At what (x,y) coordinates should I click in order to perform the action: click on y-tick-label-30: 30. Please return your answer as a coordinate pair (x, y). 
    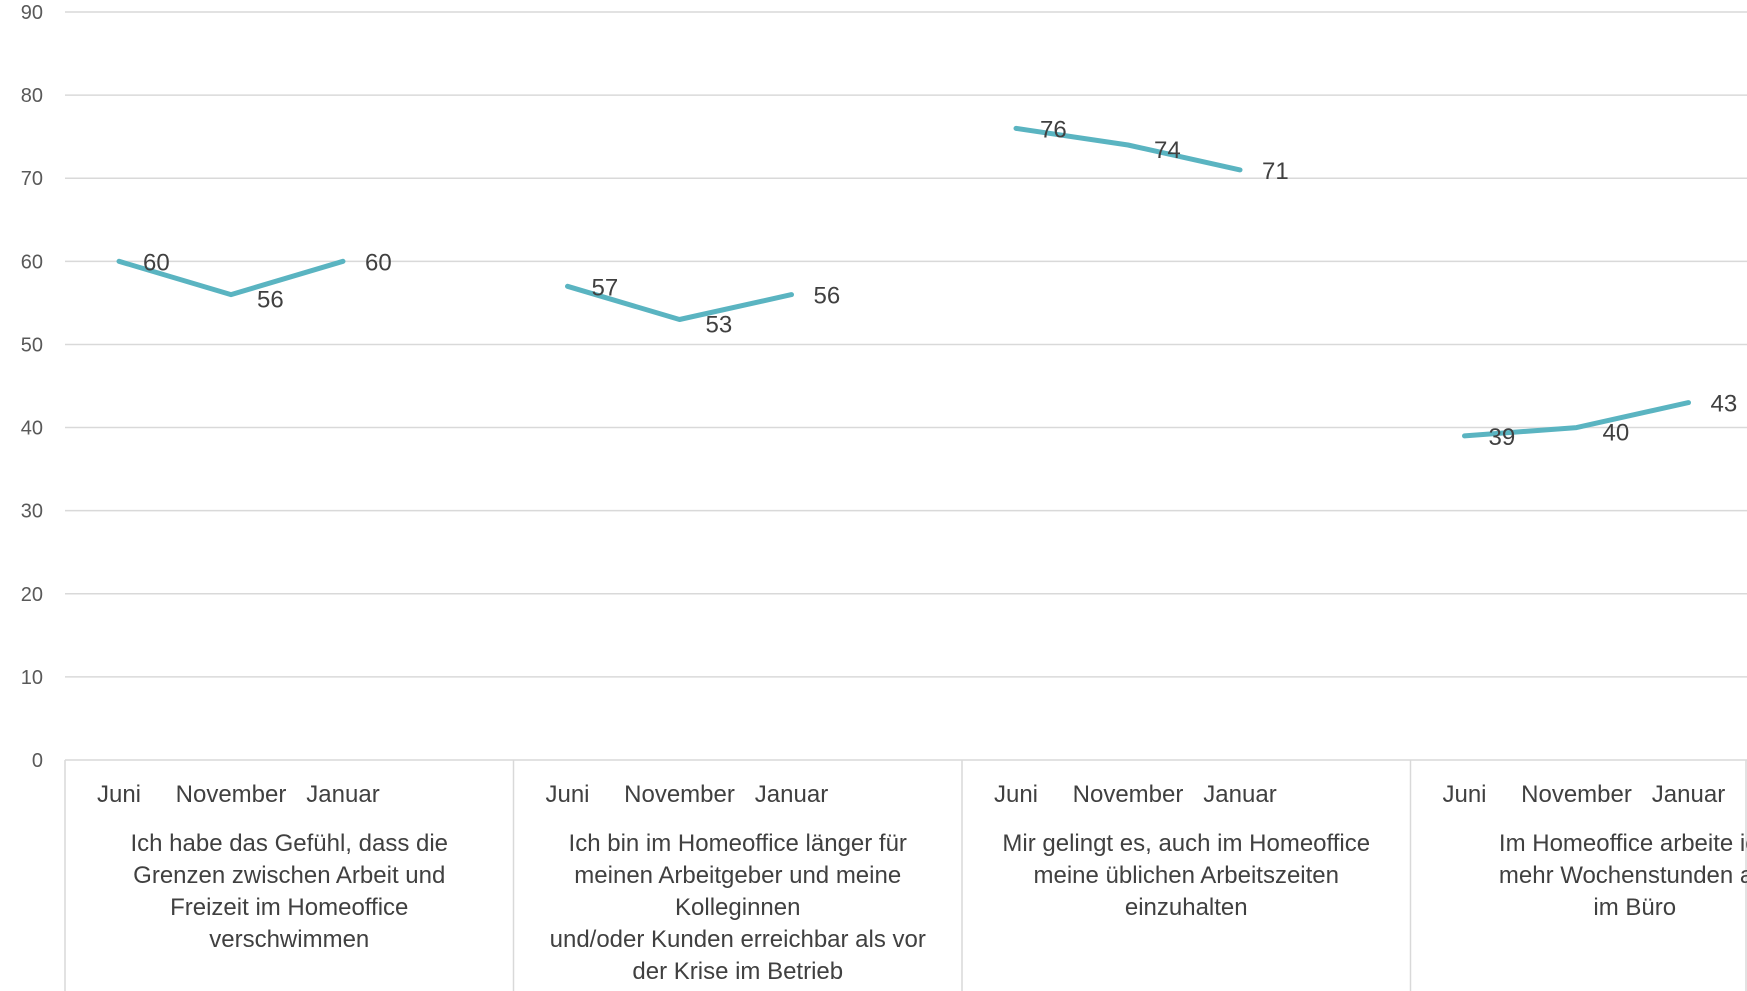
    Looking at the image, I should click on (32, 512).